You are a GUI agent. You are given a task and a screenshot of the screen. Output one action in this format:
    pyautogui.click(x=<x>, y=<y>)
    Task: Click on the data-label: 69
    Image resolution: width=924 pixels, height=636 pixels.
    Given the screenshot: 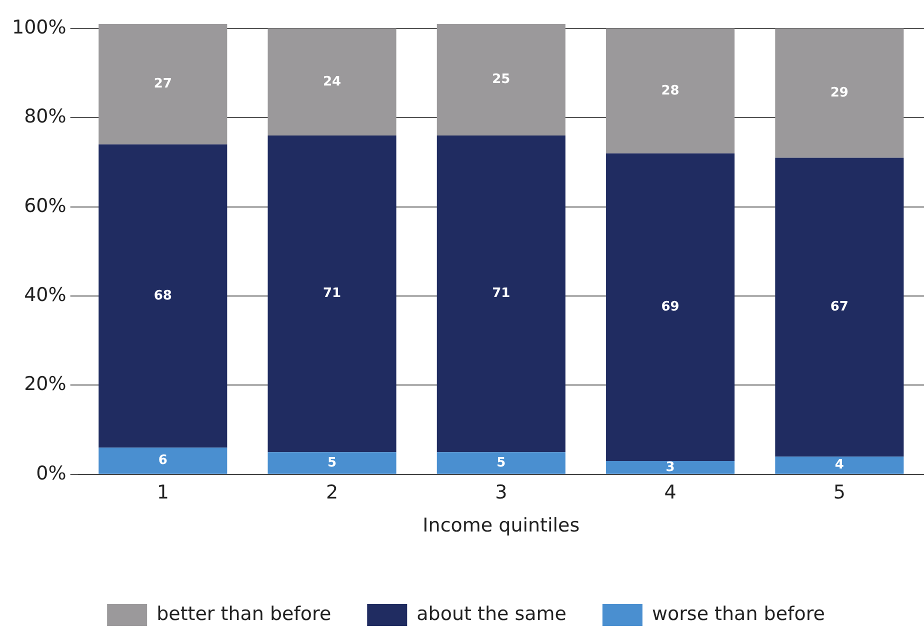 What is the action you would take?
    pyautogui.click(x=670, y=307)
    